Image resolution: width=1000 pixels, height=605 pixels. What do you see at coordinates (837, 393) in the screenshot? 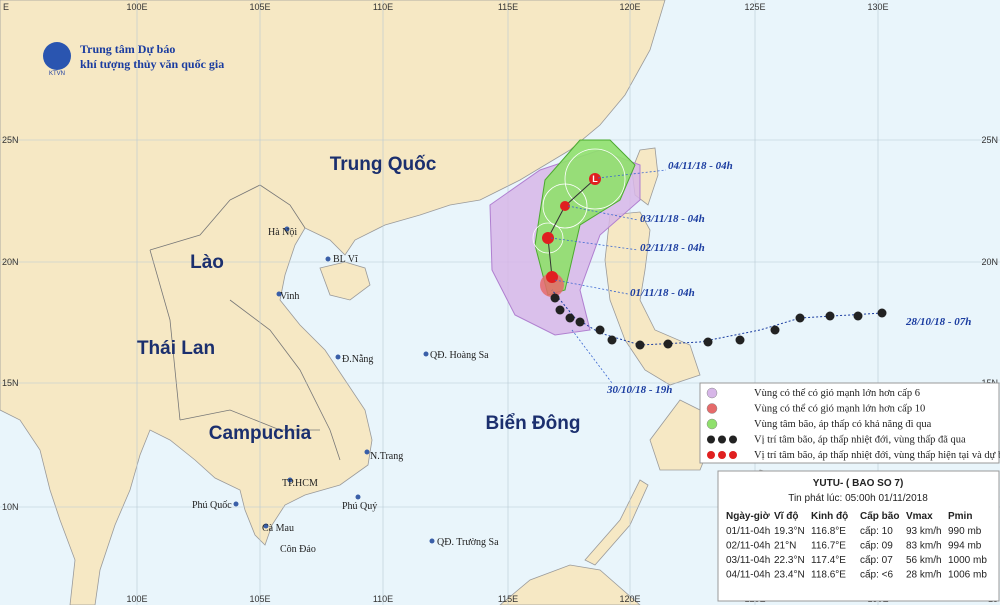
I see `legend-label: Vùng có thể có gió mạnh lớn hơn cấp 6` at bounding box center [837, 393].